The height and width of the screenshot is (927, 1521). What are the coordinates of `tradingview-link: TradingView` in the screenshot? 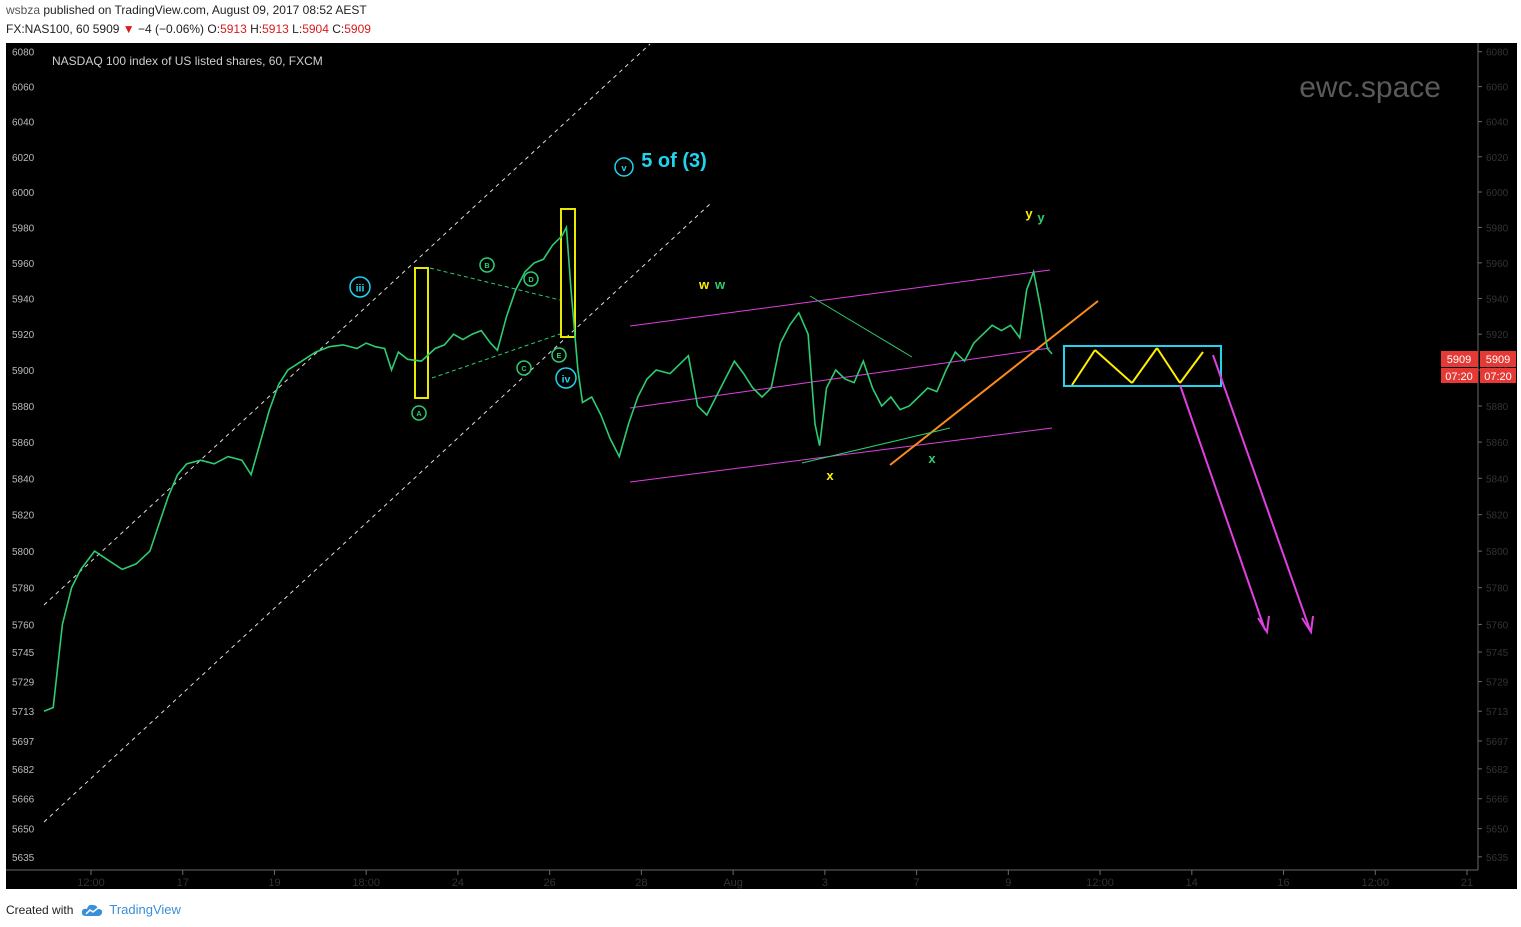 It's located at (131, 909).